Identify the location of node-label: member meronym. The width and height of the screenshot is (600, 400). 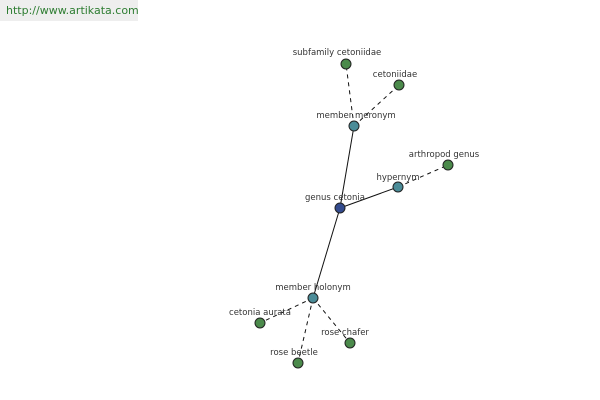
(355, 116).